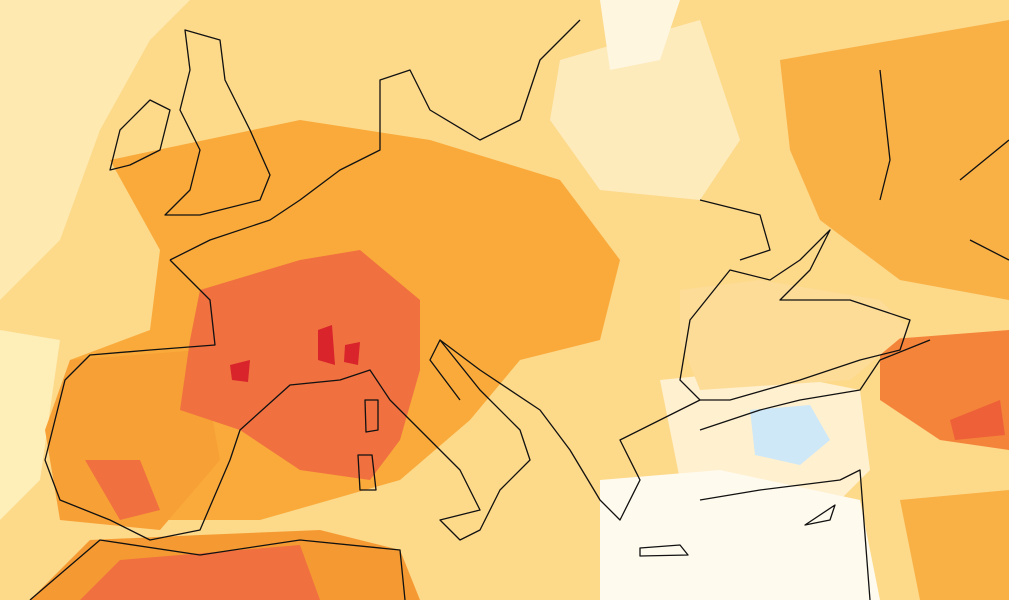 This screenshot has width=1009, height=600. What do you see at coordinates (977, 420) in the screenshot?
I see `middle-east-red` at bounding box center [977, 420].